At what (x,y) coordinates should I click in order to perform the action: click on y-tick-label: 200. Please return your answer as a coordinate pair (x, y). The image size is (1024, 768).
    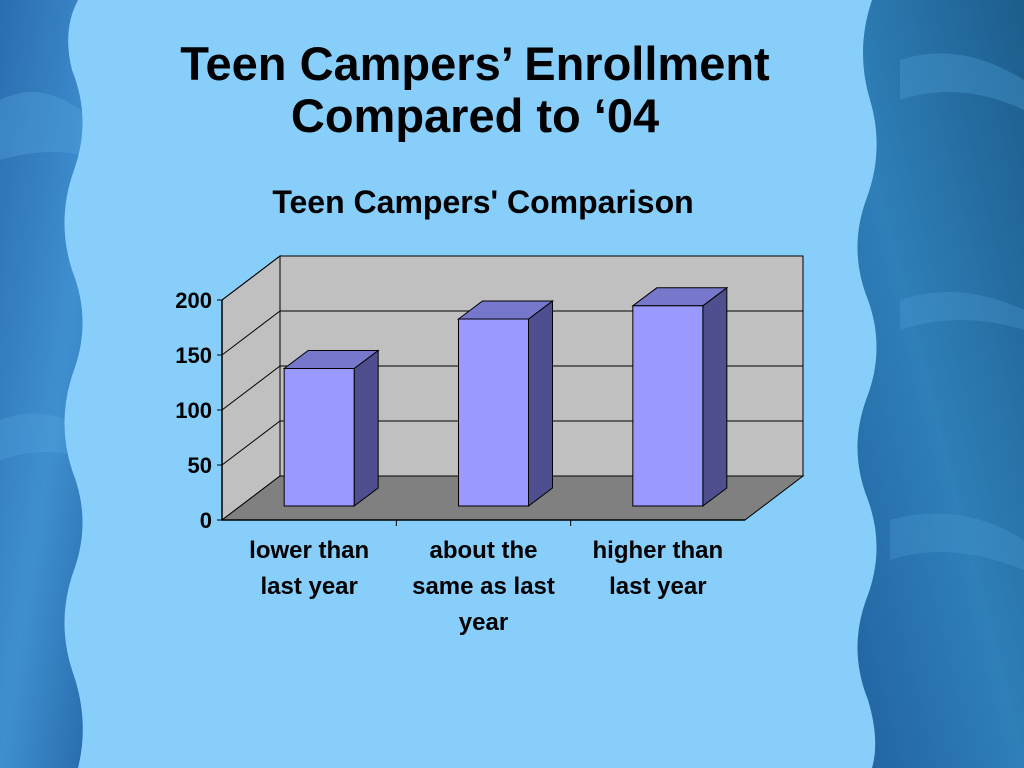
    Looking at the image, I should click on (193, 300).